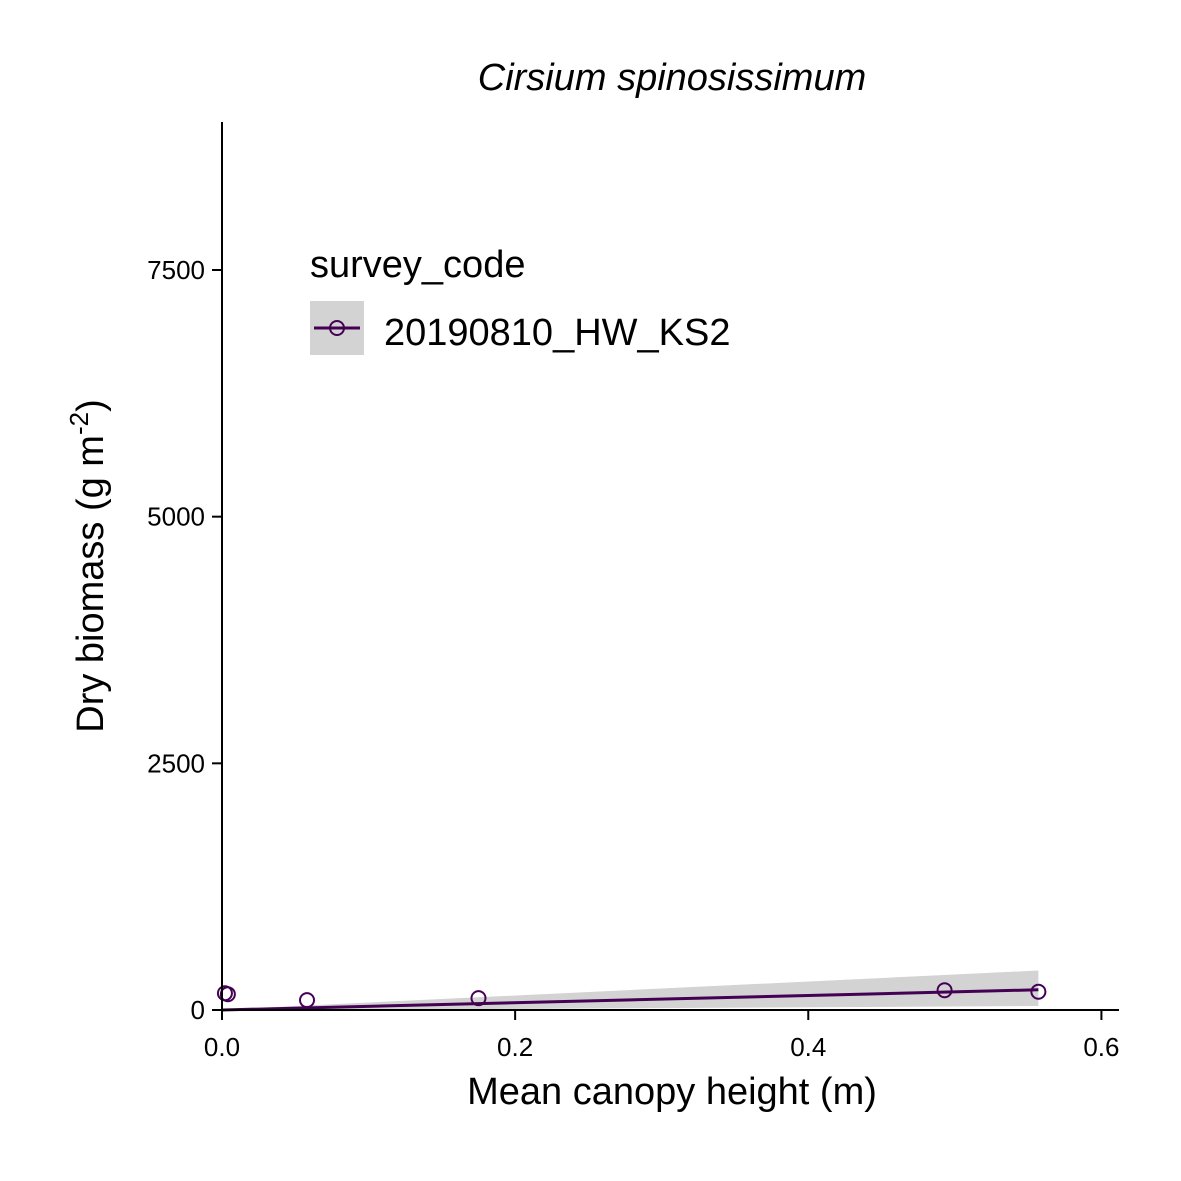 The width and height of the screenshot is (1181, 1181). Describe the element at coordinates (79, 423) in the screenshot. I see `y-axis-title-superscript: -2` at that location.